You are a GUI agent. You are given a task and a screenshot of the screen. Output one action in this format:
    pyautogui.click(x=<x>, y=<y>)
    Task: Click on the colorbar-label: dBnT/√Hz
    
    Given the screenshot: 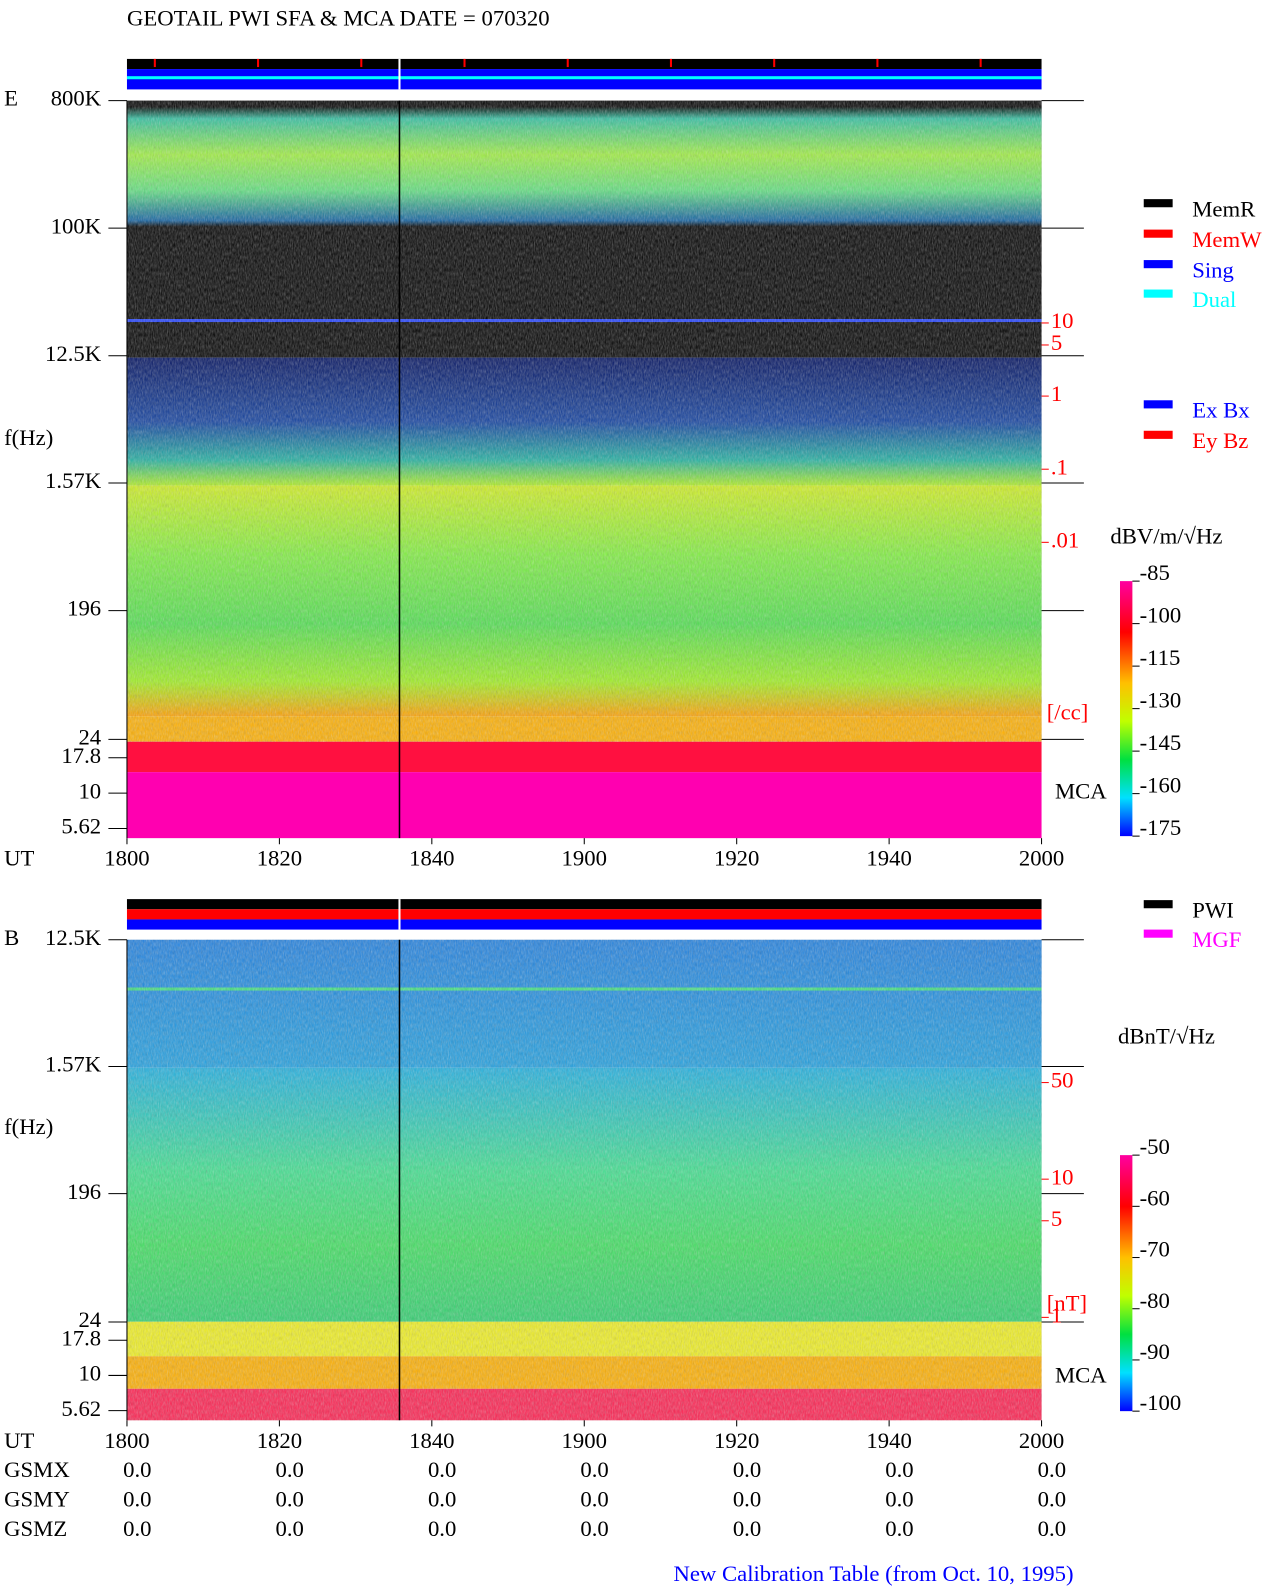 What is the action you would take?
    pyautogui.click(x=1166, y=1036)
    